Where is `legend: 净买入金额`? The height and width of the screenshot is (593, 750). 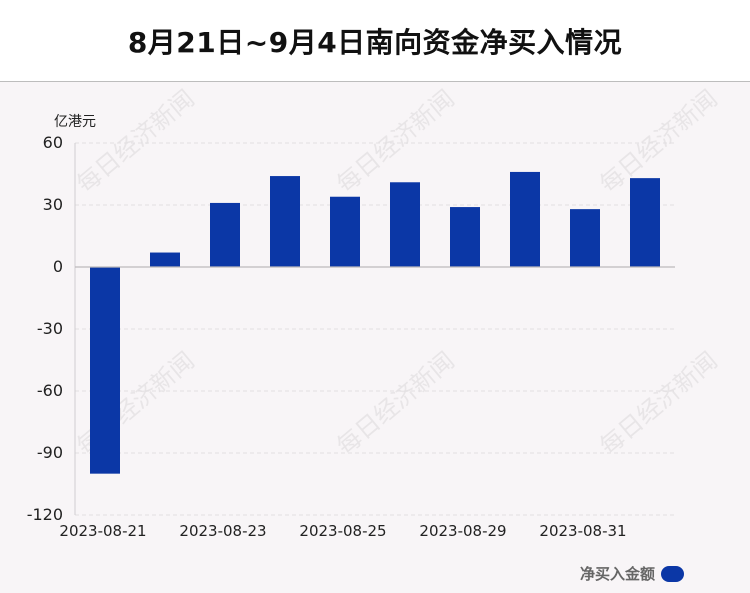 legend: 净买入金额 is located at coordinates (632, 573).